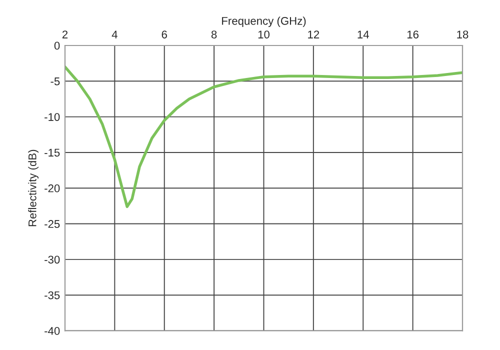  Describe the element at coordinates (413, 34) in the screenshot. I see `x-tick-label: 16` at that location.